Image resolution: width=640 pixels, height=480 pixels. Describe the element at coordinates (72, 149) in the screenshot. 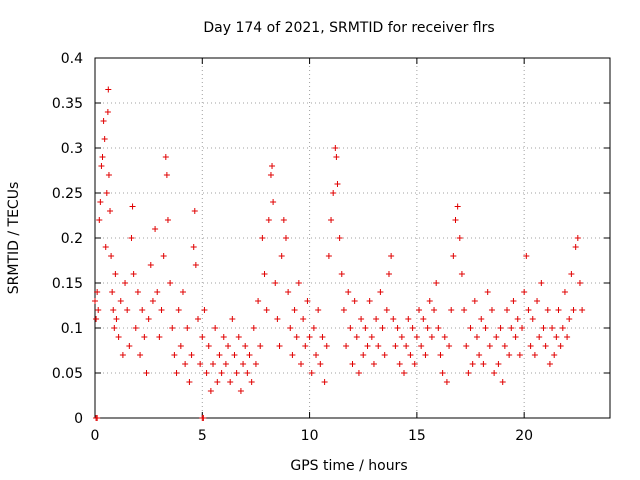

I see `y-tick-label: 0.3` at that location.